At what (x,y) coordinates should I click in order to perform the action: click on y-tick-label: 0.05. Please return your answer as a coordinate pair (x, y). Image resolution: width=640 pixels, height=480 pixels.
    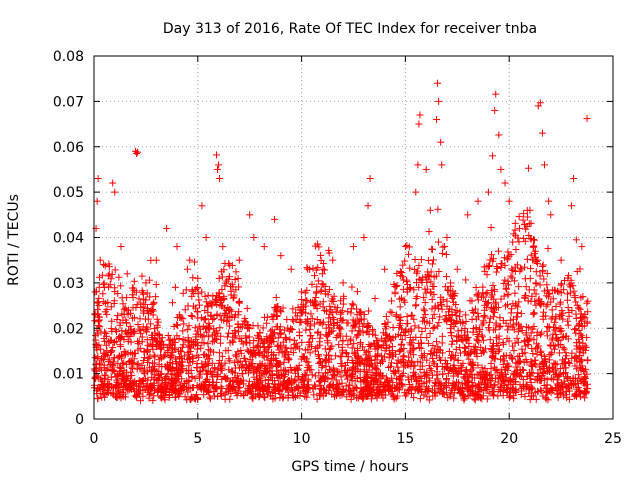
    Looking at the image, I should click on (68, 193).